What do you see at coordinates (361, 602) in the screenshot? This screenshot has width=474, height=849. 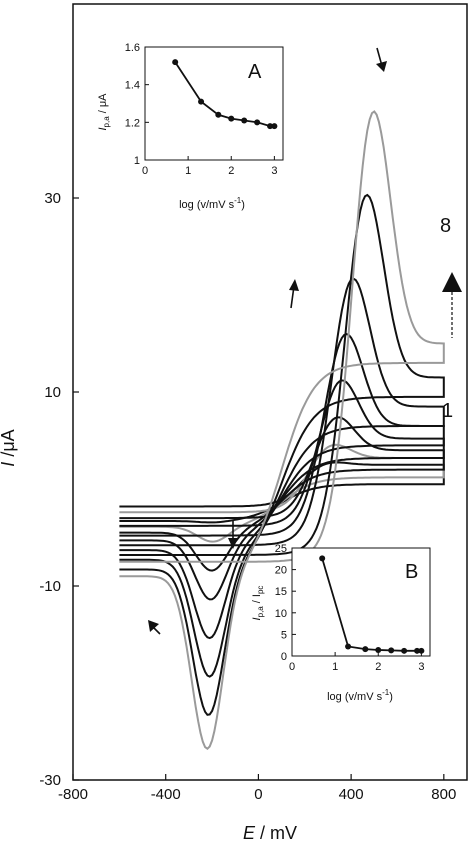 I see `inset-b-frame` at bounding box center [361, 602].